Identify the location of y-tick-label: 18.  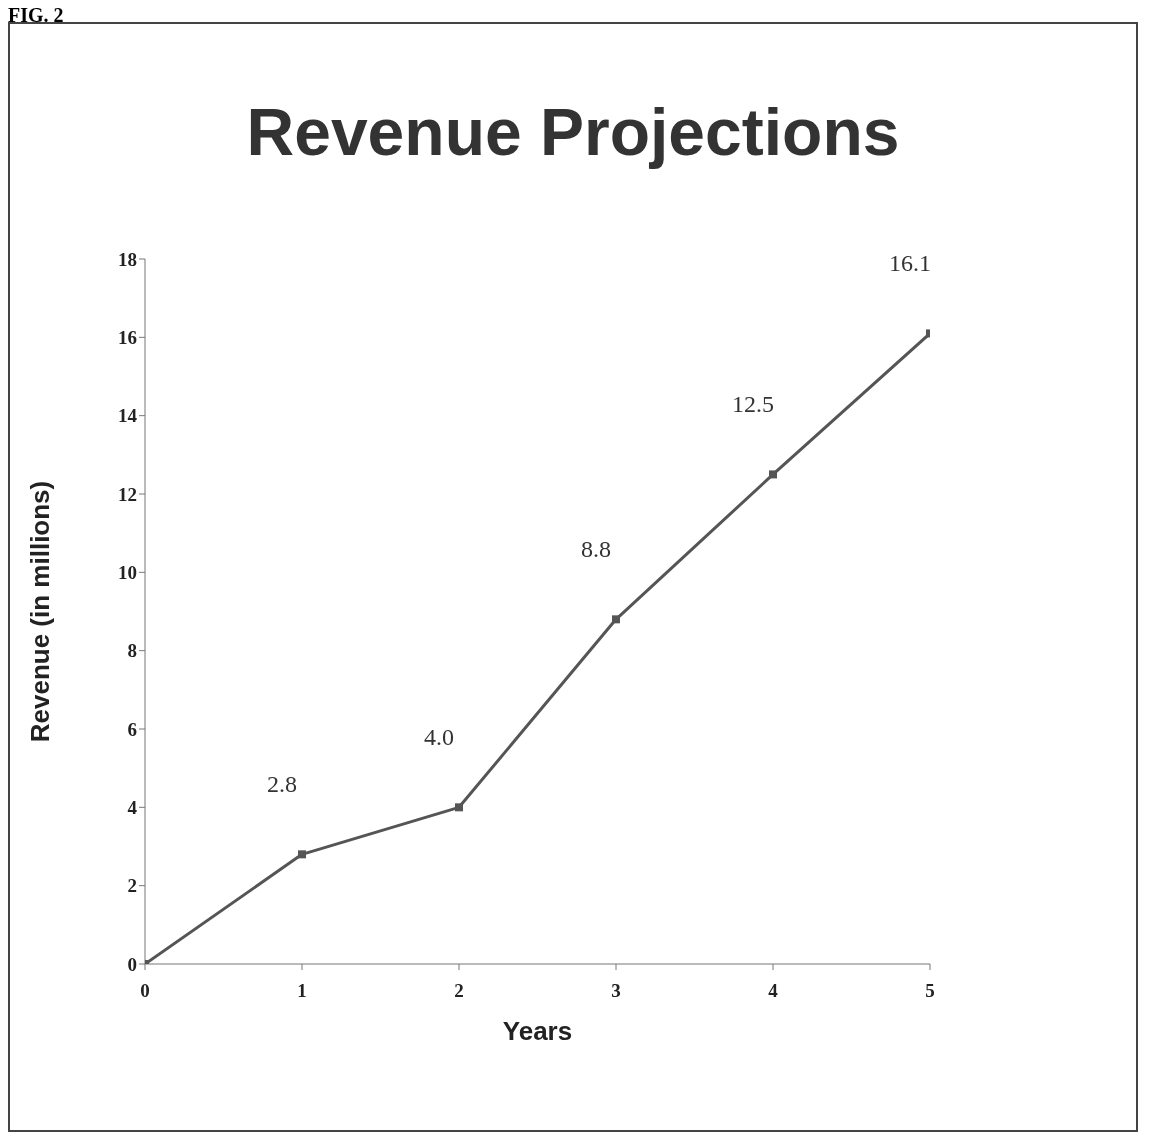
(127, 259).